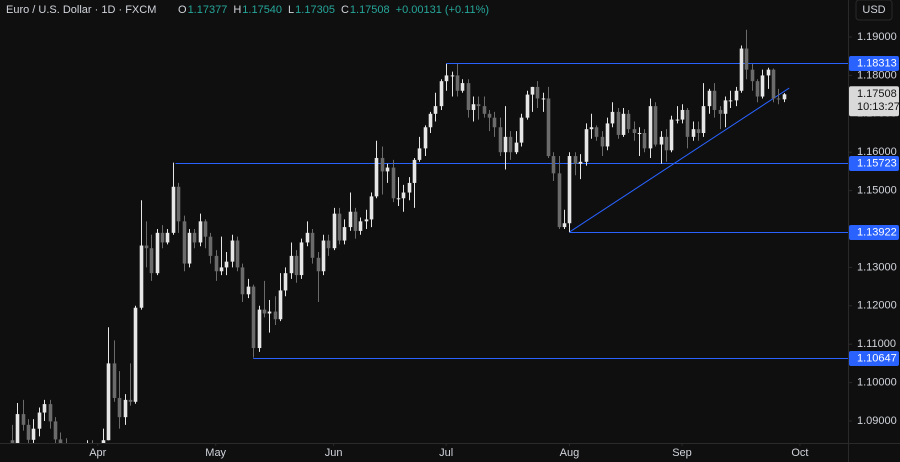  Describe the element at coordinates (877, 358) in the screenshot. I see `level-label: 1.10647` at that location.